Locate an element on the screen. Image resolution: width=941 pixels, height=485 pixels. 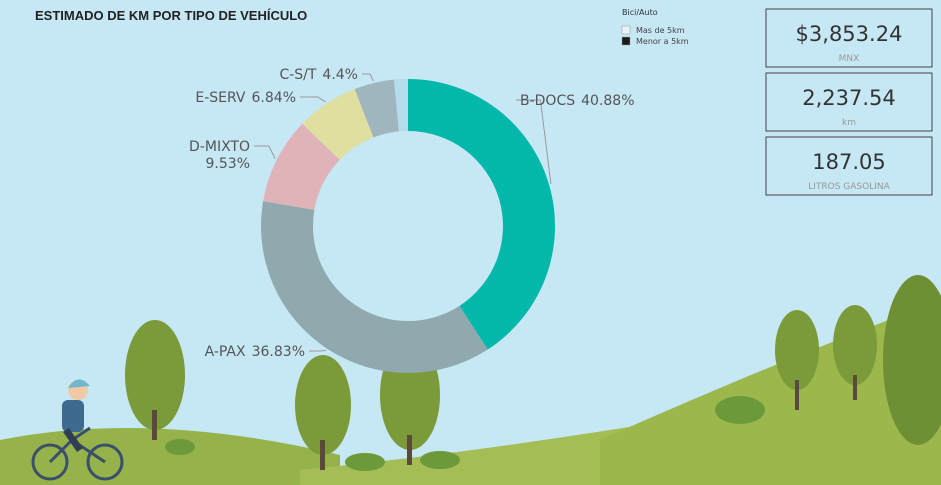
kpi-value: 187.05 is located at coordinates (848, 162).